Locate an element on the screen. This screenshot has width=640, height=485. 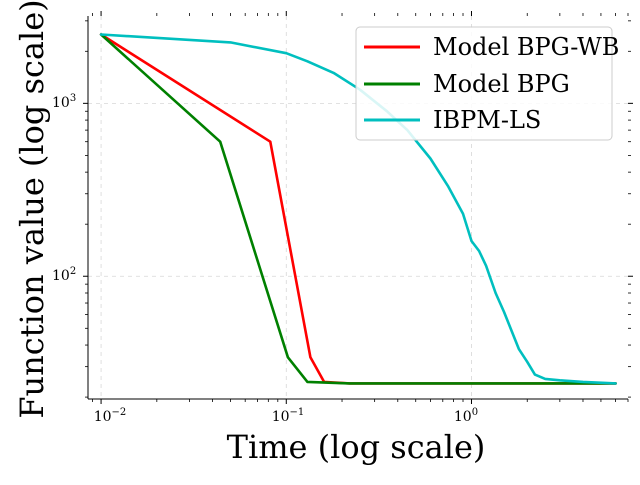
legend-label-ibpm-ls: IBPM-LS is located at coordinates (487, 120).